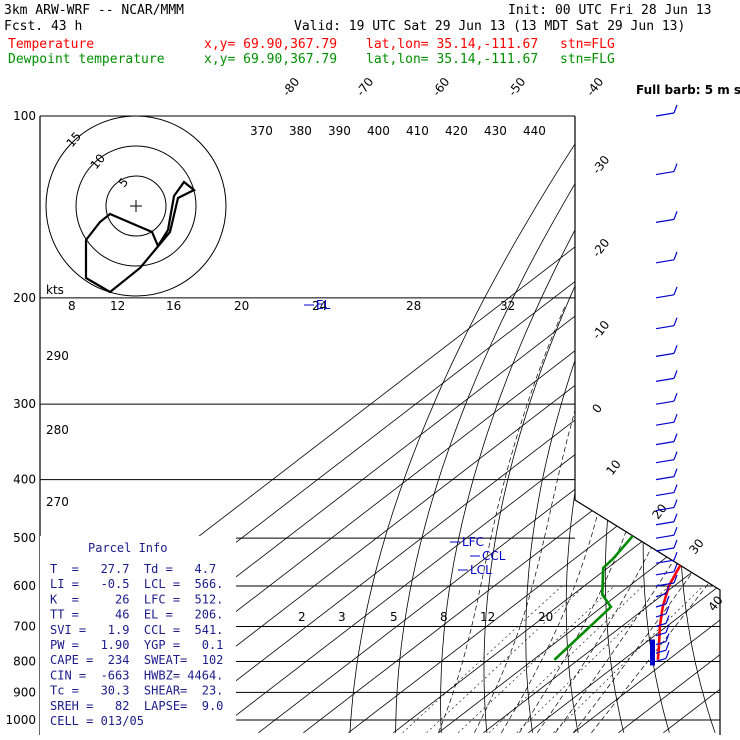  Describe the element at coordinates (507, 306) in the screenshot. I see `mixing-ratio-label: 32` at that location.